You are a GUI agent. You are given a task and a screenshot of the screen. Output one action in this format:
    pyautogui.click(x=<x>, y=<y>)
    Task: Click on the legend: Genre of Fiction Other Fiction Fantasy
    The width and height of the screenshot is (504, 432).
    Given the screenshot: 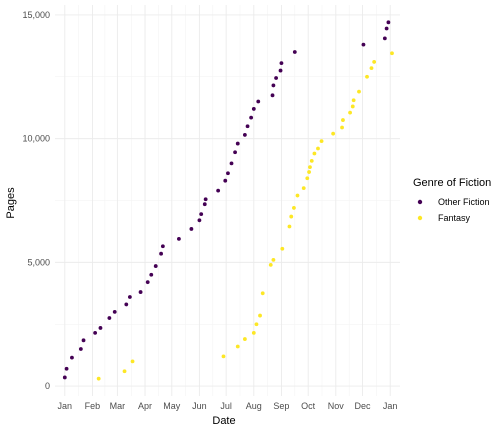 What is the action you would take?
    pyautogui.click(x=452, y=200)
    